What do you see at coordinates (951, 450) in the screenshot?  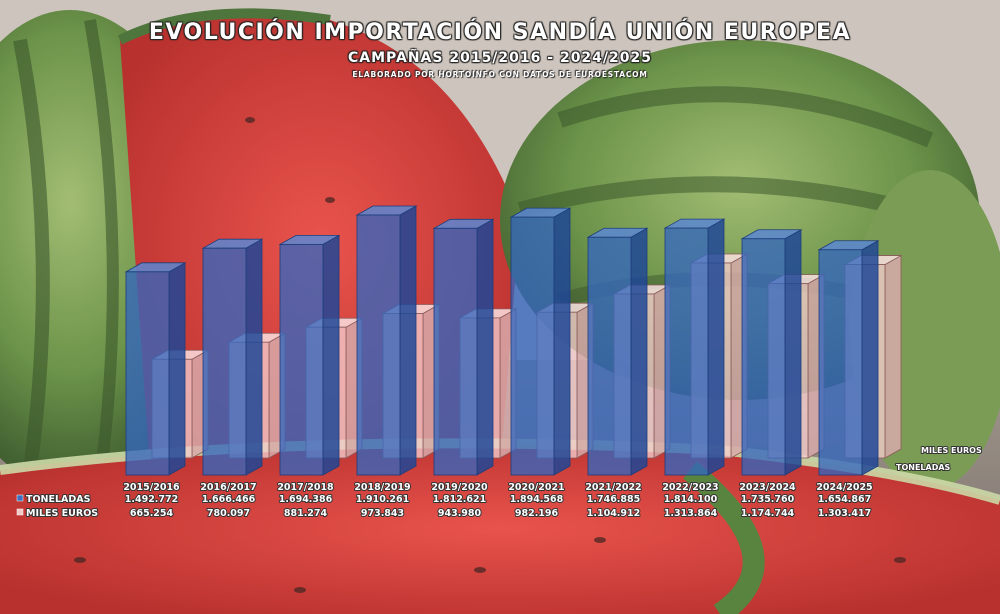 I see `axis-label-back-row: MILES EUROS` at bounding box center [951, 450].